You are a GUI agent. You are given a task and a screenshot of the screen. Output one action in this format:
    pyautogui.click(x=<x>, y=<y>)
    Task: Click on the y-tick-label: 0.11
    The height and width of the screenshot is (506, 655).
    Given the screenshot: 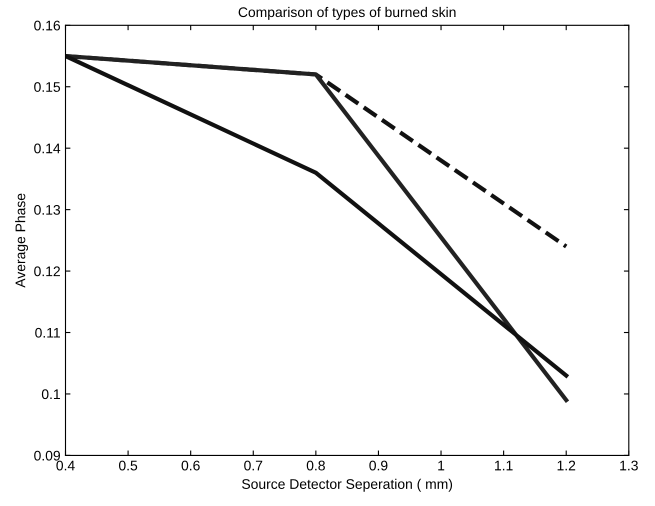 What is the action you would take?
    pyautogui.click(x=47, y=333)
    